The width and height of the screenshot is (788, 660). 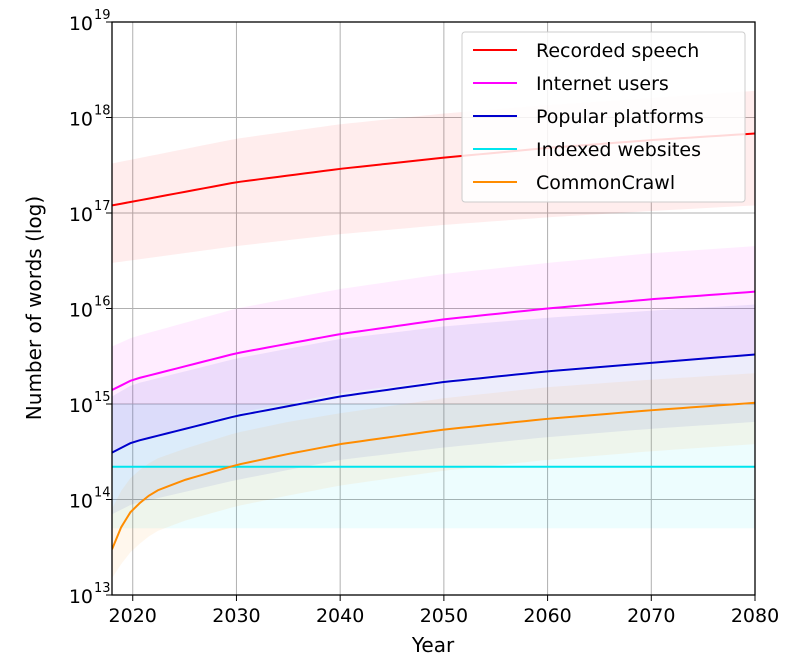 What do you see at coordinates (547, 616) in the screenshot?
I see `x-tick-label: 2060` at bounding box center [547, 616].